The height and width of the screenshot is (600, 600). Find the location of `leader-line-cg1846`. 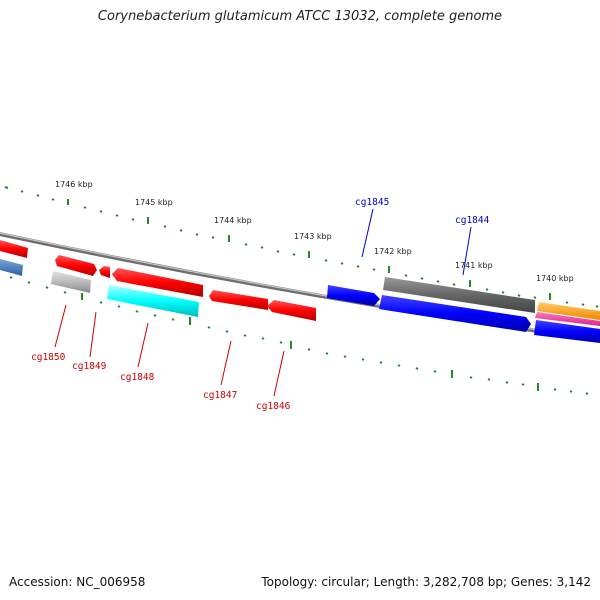

leader-line-cg1846 is located at coordinates (279, 373).